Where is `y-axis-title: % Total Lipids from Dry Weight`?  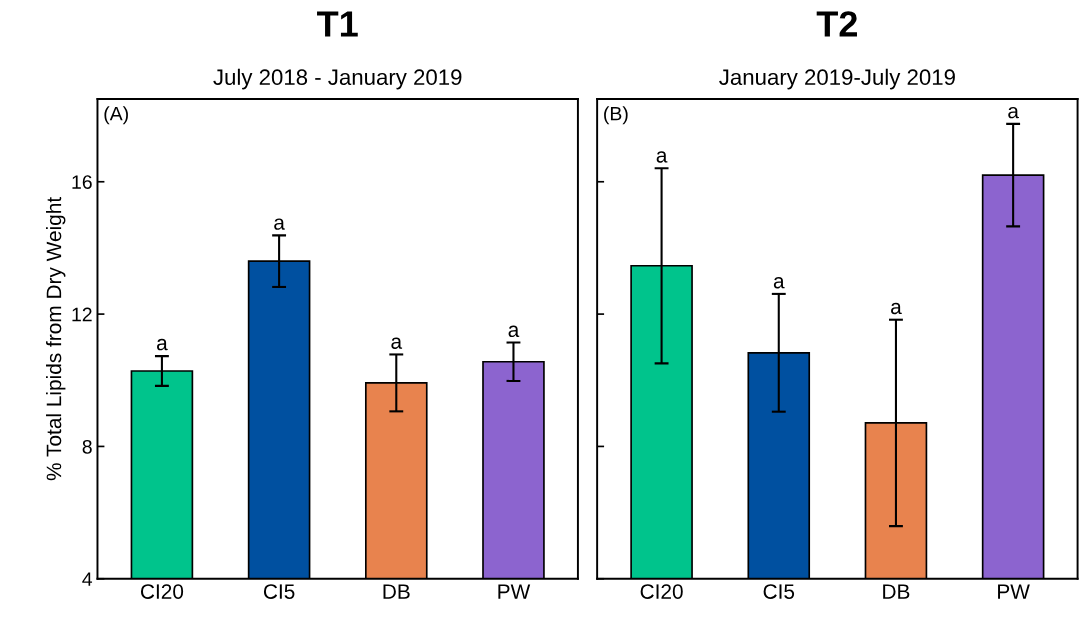
y-axis-title: % Total Lipids from Dry Weight is located at coordinates (56, 339).